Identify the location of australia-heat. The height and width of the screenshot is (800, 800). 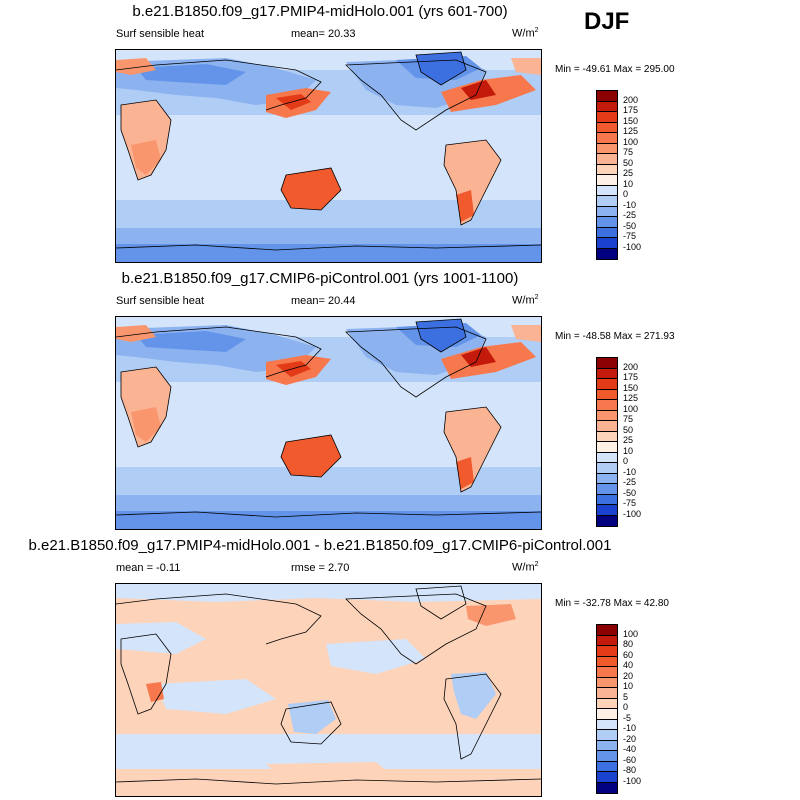
(311, 189).